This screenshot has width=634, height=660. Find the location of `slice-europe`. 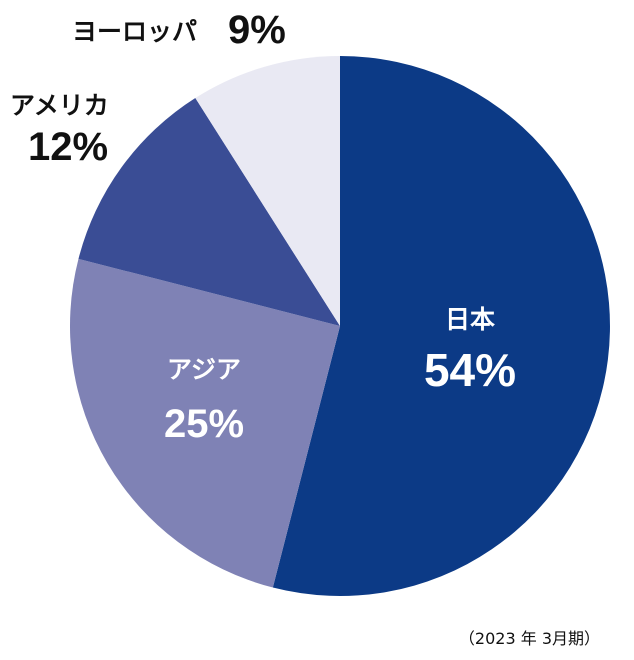

slice-europe is located at coordinates (267, 191).